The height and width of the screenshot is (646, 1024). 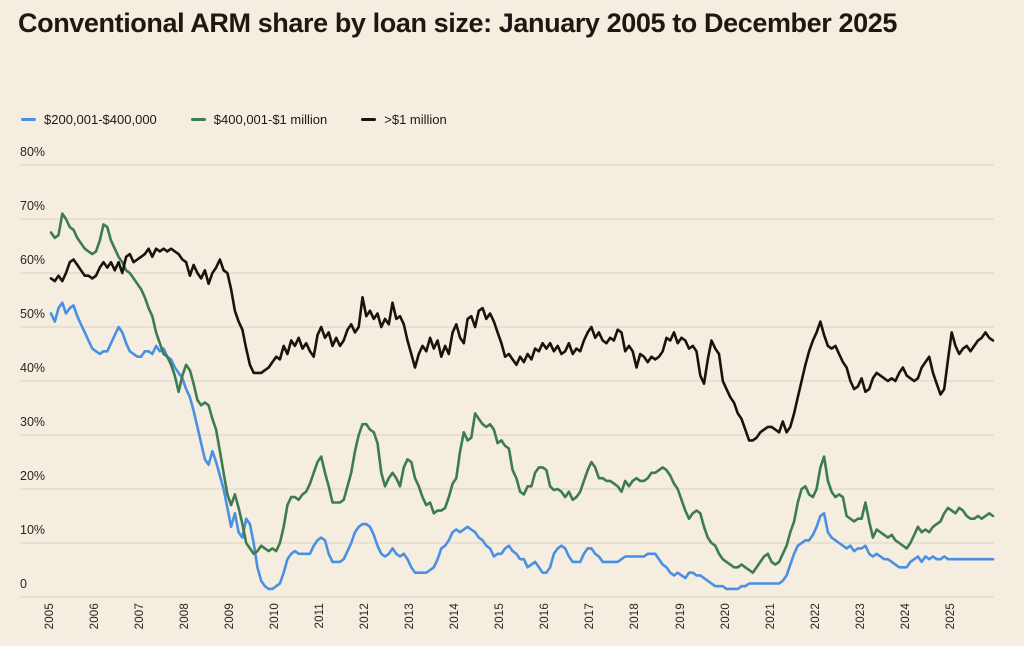 I want to click on legend-item-1: $400,001-$1 million, so click(x=259, y=119).